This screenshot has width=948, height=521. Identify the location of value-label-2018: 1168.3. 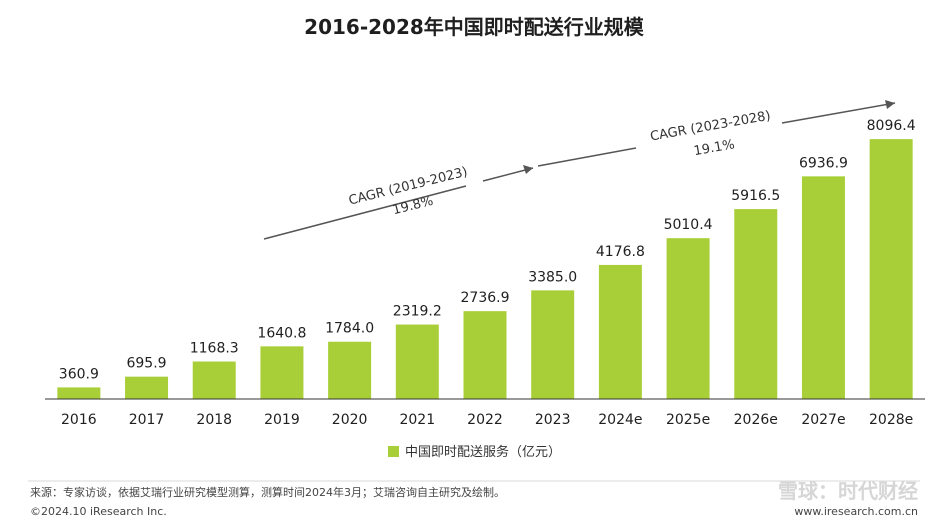
(214, 349).